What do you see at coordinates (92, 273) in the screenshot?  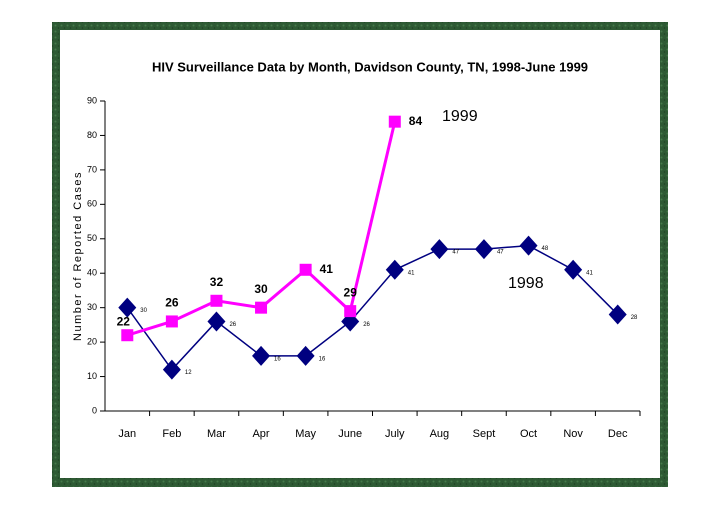 I see `y-tick-label: 40` at bounding box center [92, 273].